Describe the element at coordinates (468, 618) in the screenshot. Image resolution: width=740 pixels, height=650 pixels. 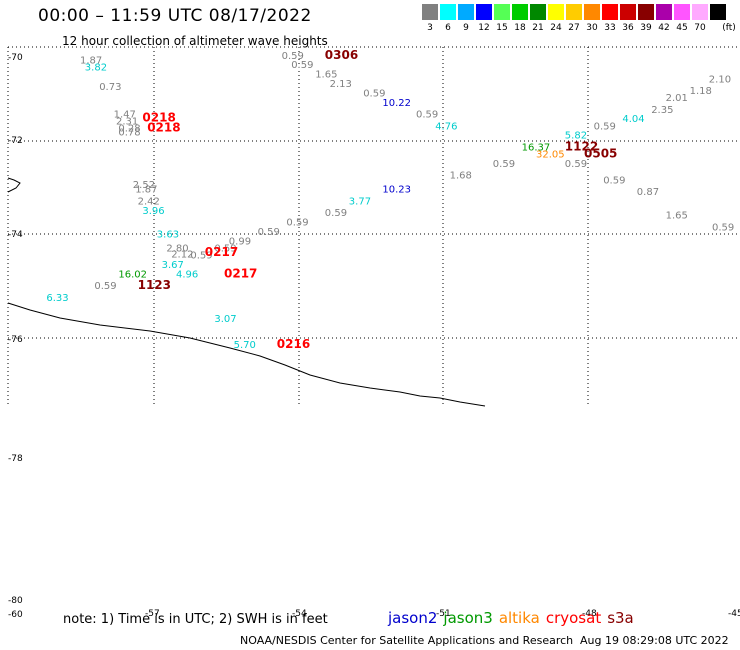
I see `satellite-jason3: jason3` at that location.